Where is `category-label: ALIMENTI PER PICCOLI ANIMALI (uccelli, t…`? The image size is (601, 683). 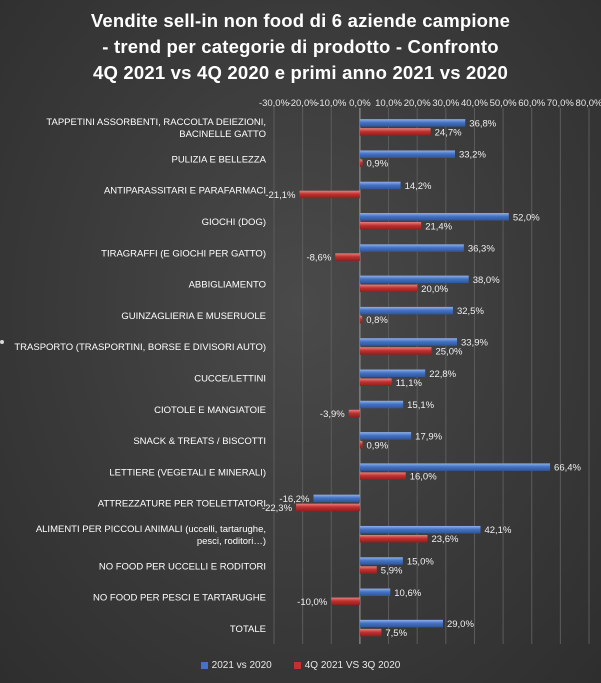
category-label: ALIMENTI PER PICCOLI ANIMALI (uccelli, t… is located at coordinates (151, 529).